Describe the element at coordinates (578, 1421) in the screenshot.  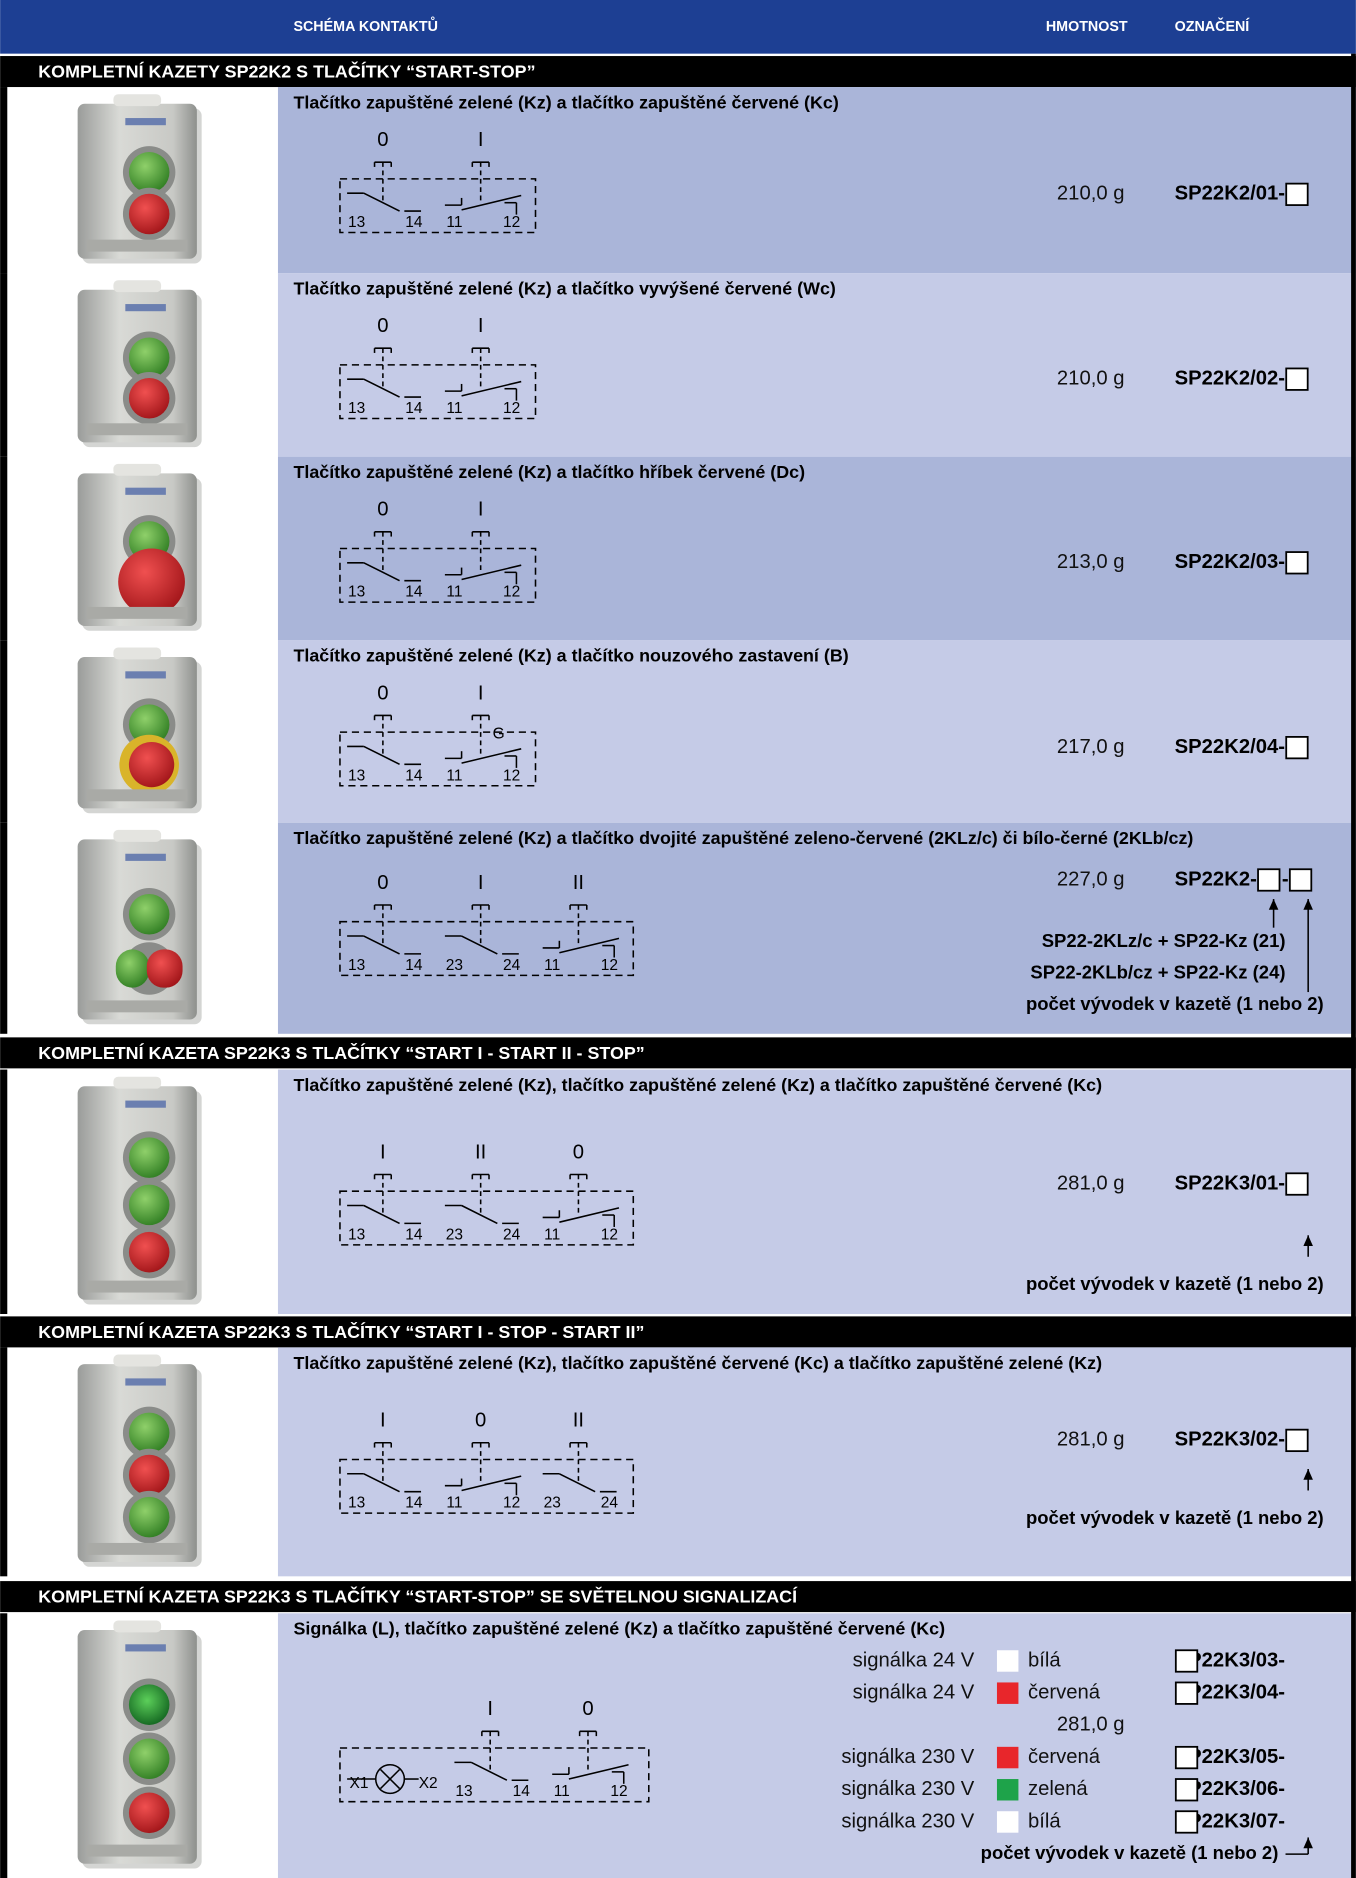
I see `button-label: II` at that location.